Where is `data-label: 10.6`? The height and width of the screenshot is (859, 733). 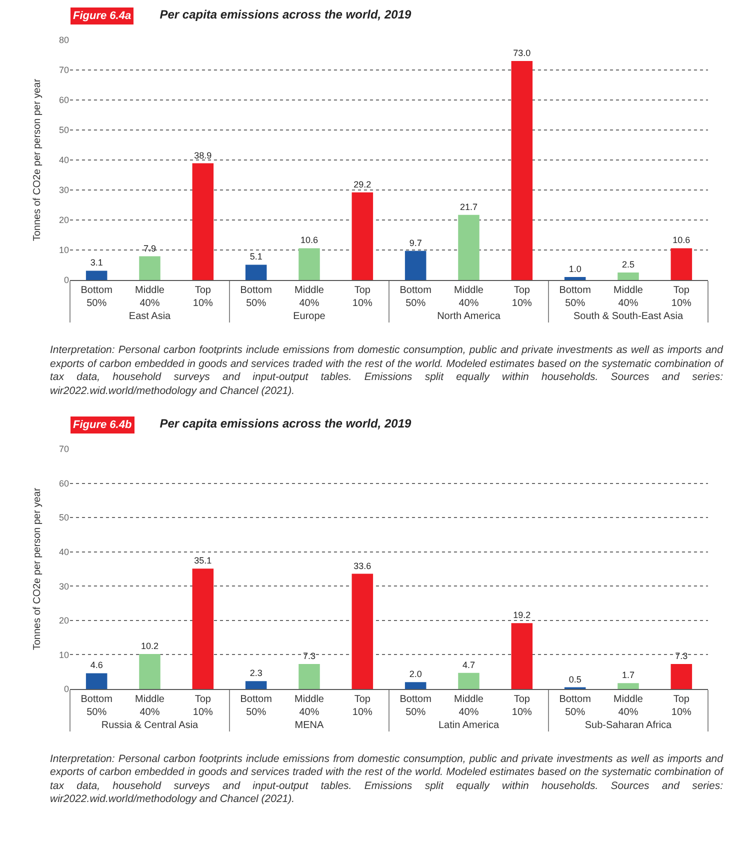
data-label: 10.6 is located at coordinates (309, 240).